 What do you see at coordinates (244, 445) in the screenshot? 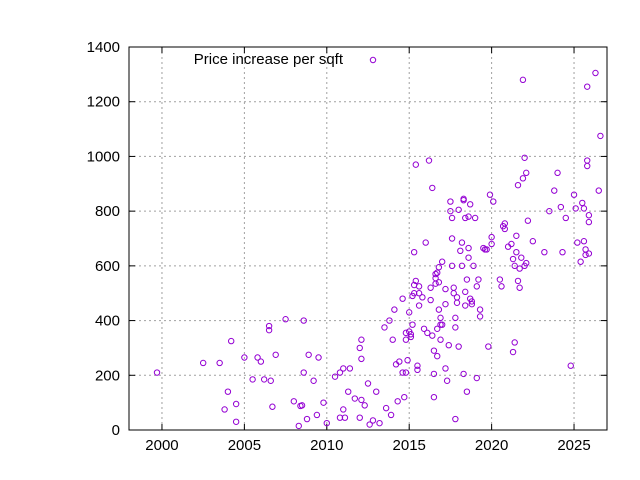
I see `x-tick-label: 2005` at bounding box center [244, 445].